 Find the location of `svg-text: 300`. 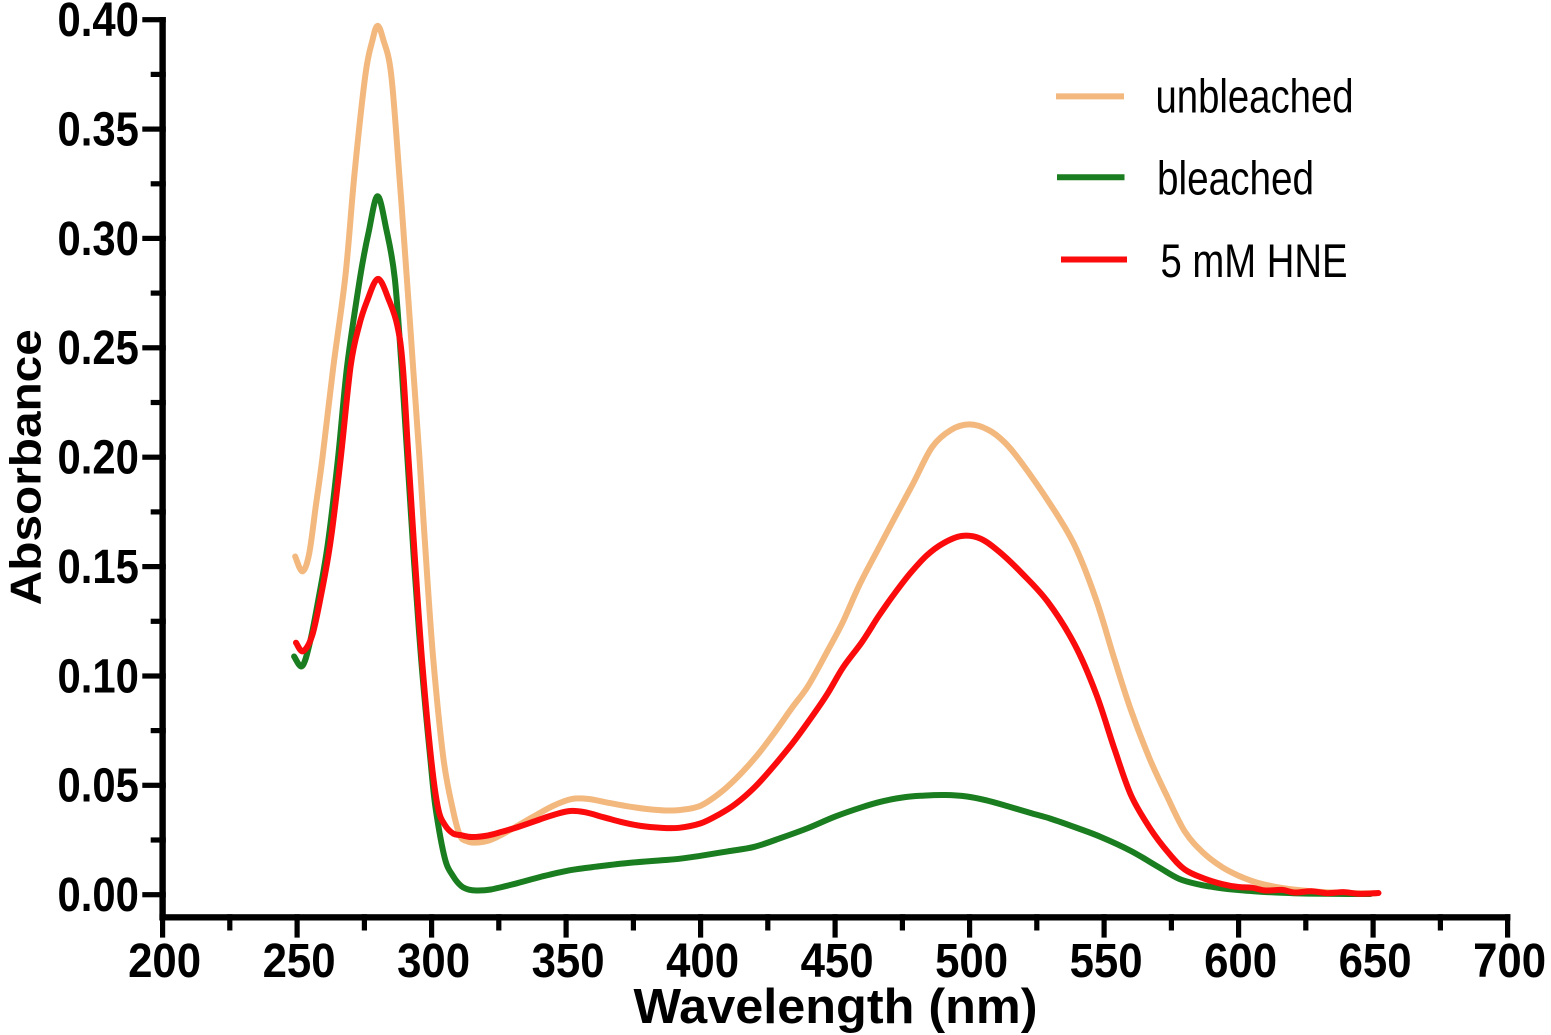

svg-text: 300 is located at coordinates (433, 961).